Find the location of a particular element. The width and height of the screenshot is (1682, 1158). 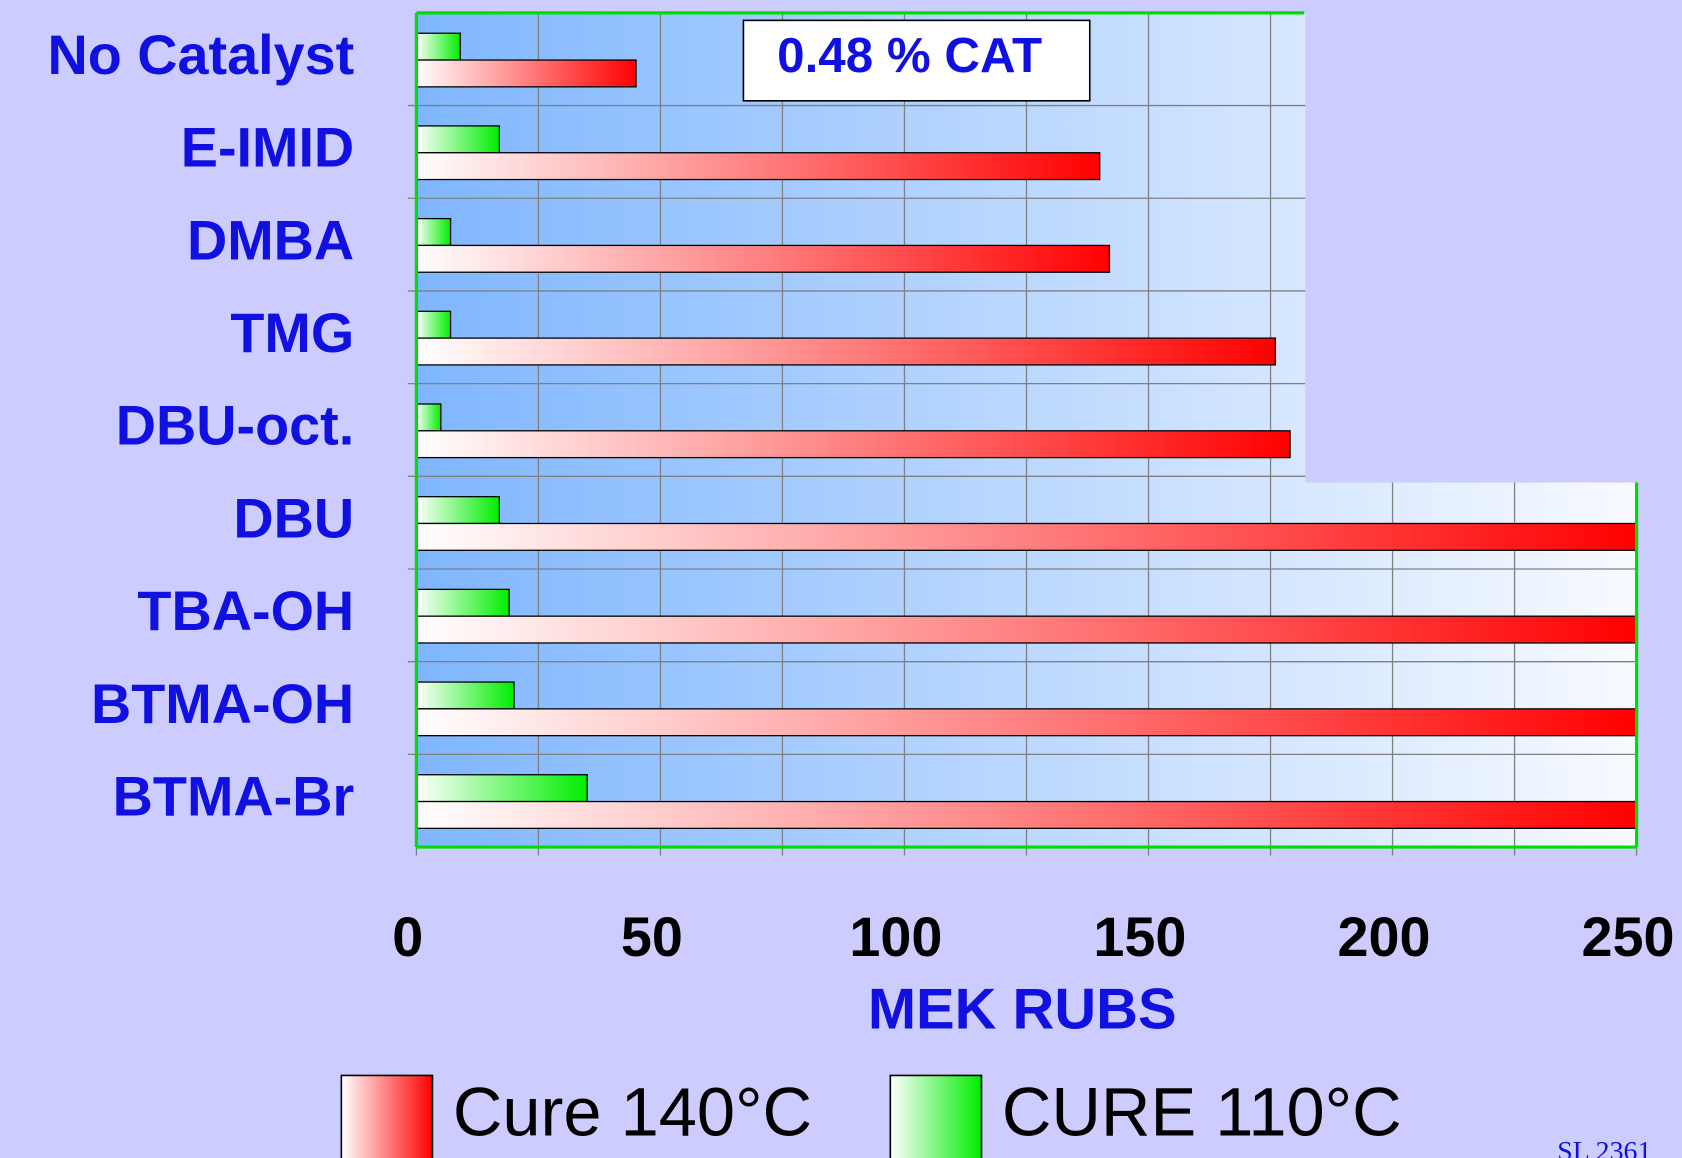

footnote: SL 2361 is located at coordinates (1604, 1147).